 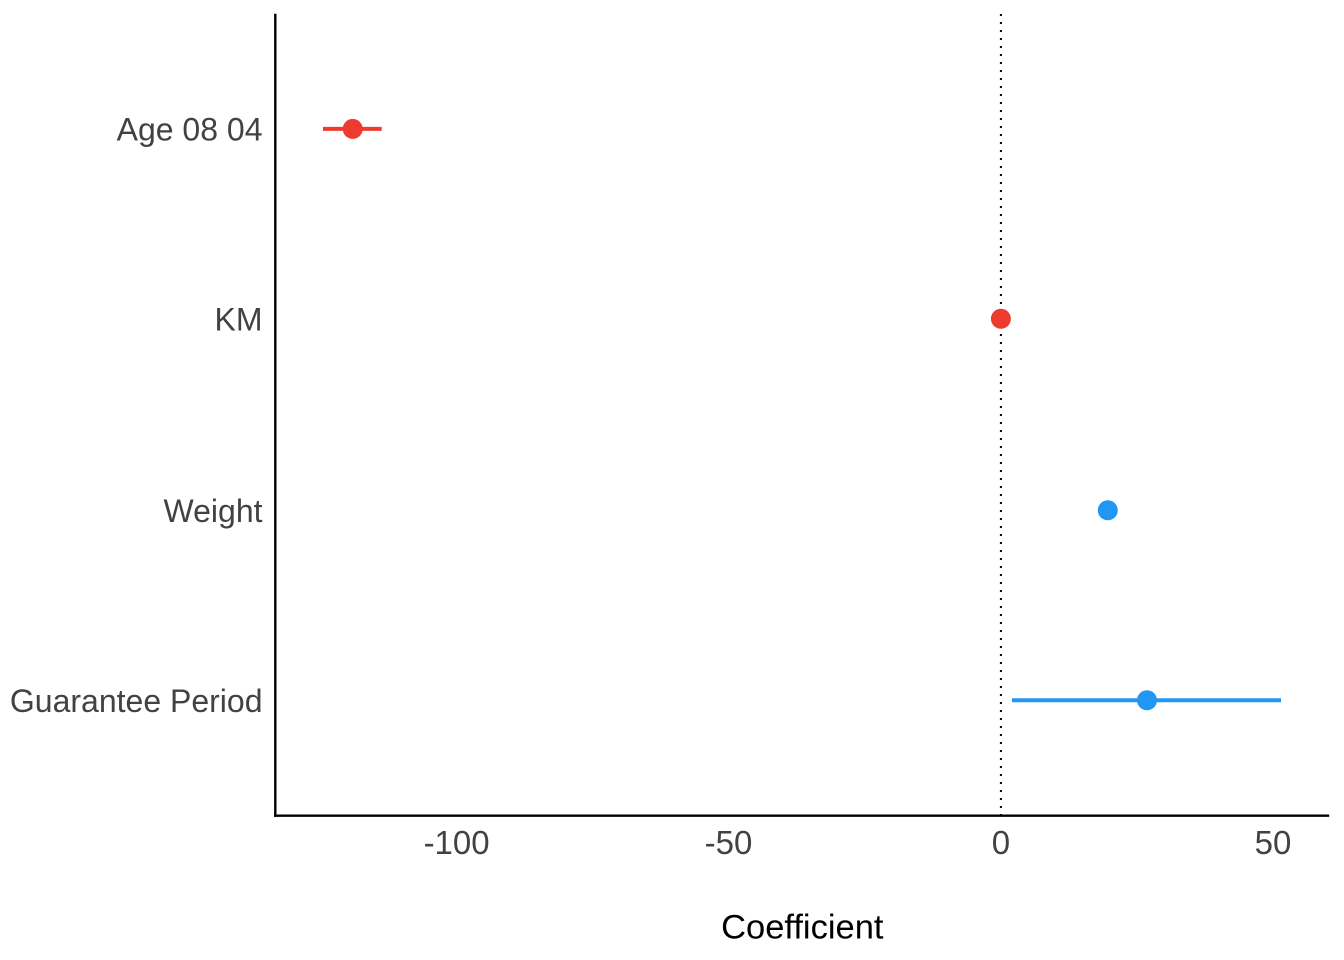 I want to click on svg-text: 0, so click(x=1001, y=842).